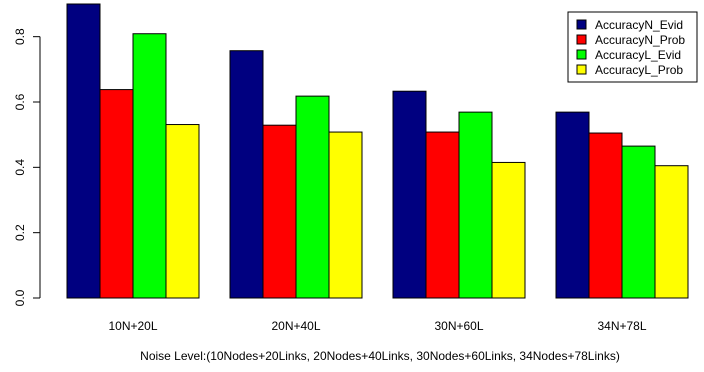 The image size is (704, 372). Describe the element at coordinates (671, 232) in the screenshot. I see `bar-AccuracyL_Prob-34N+78L` at that location.